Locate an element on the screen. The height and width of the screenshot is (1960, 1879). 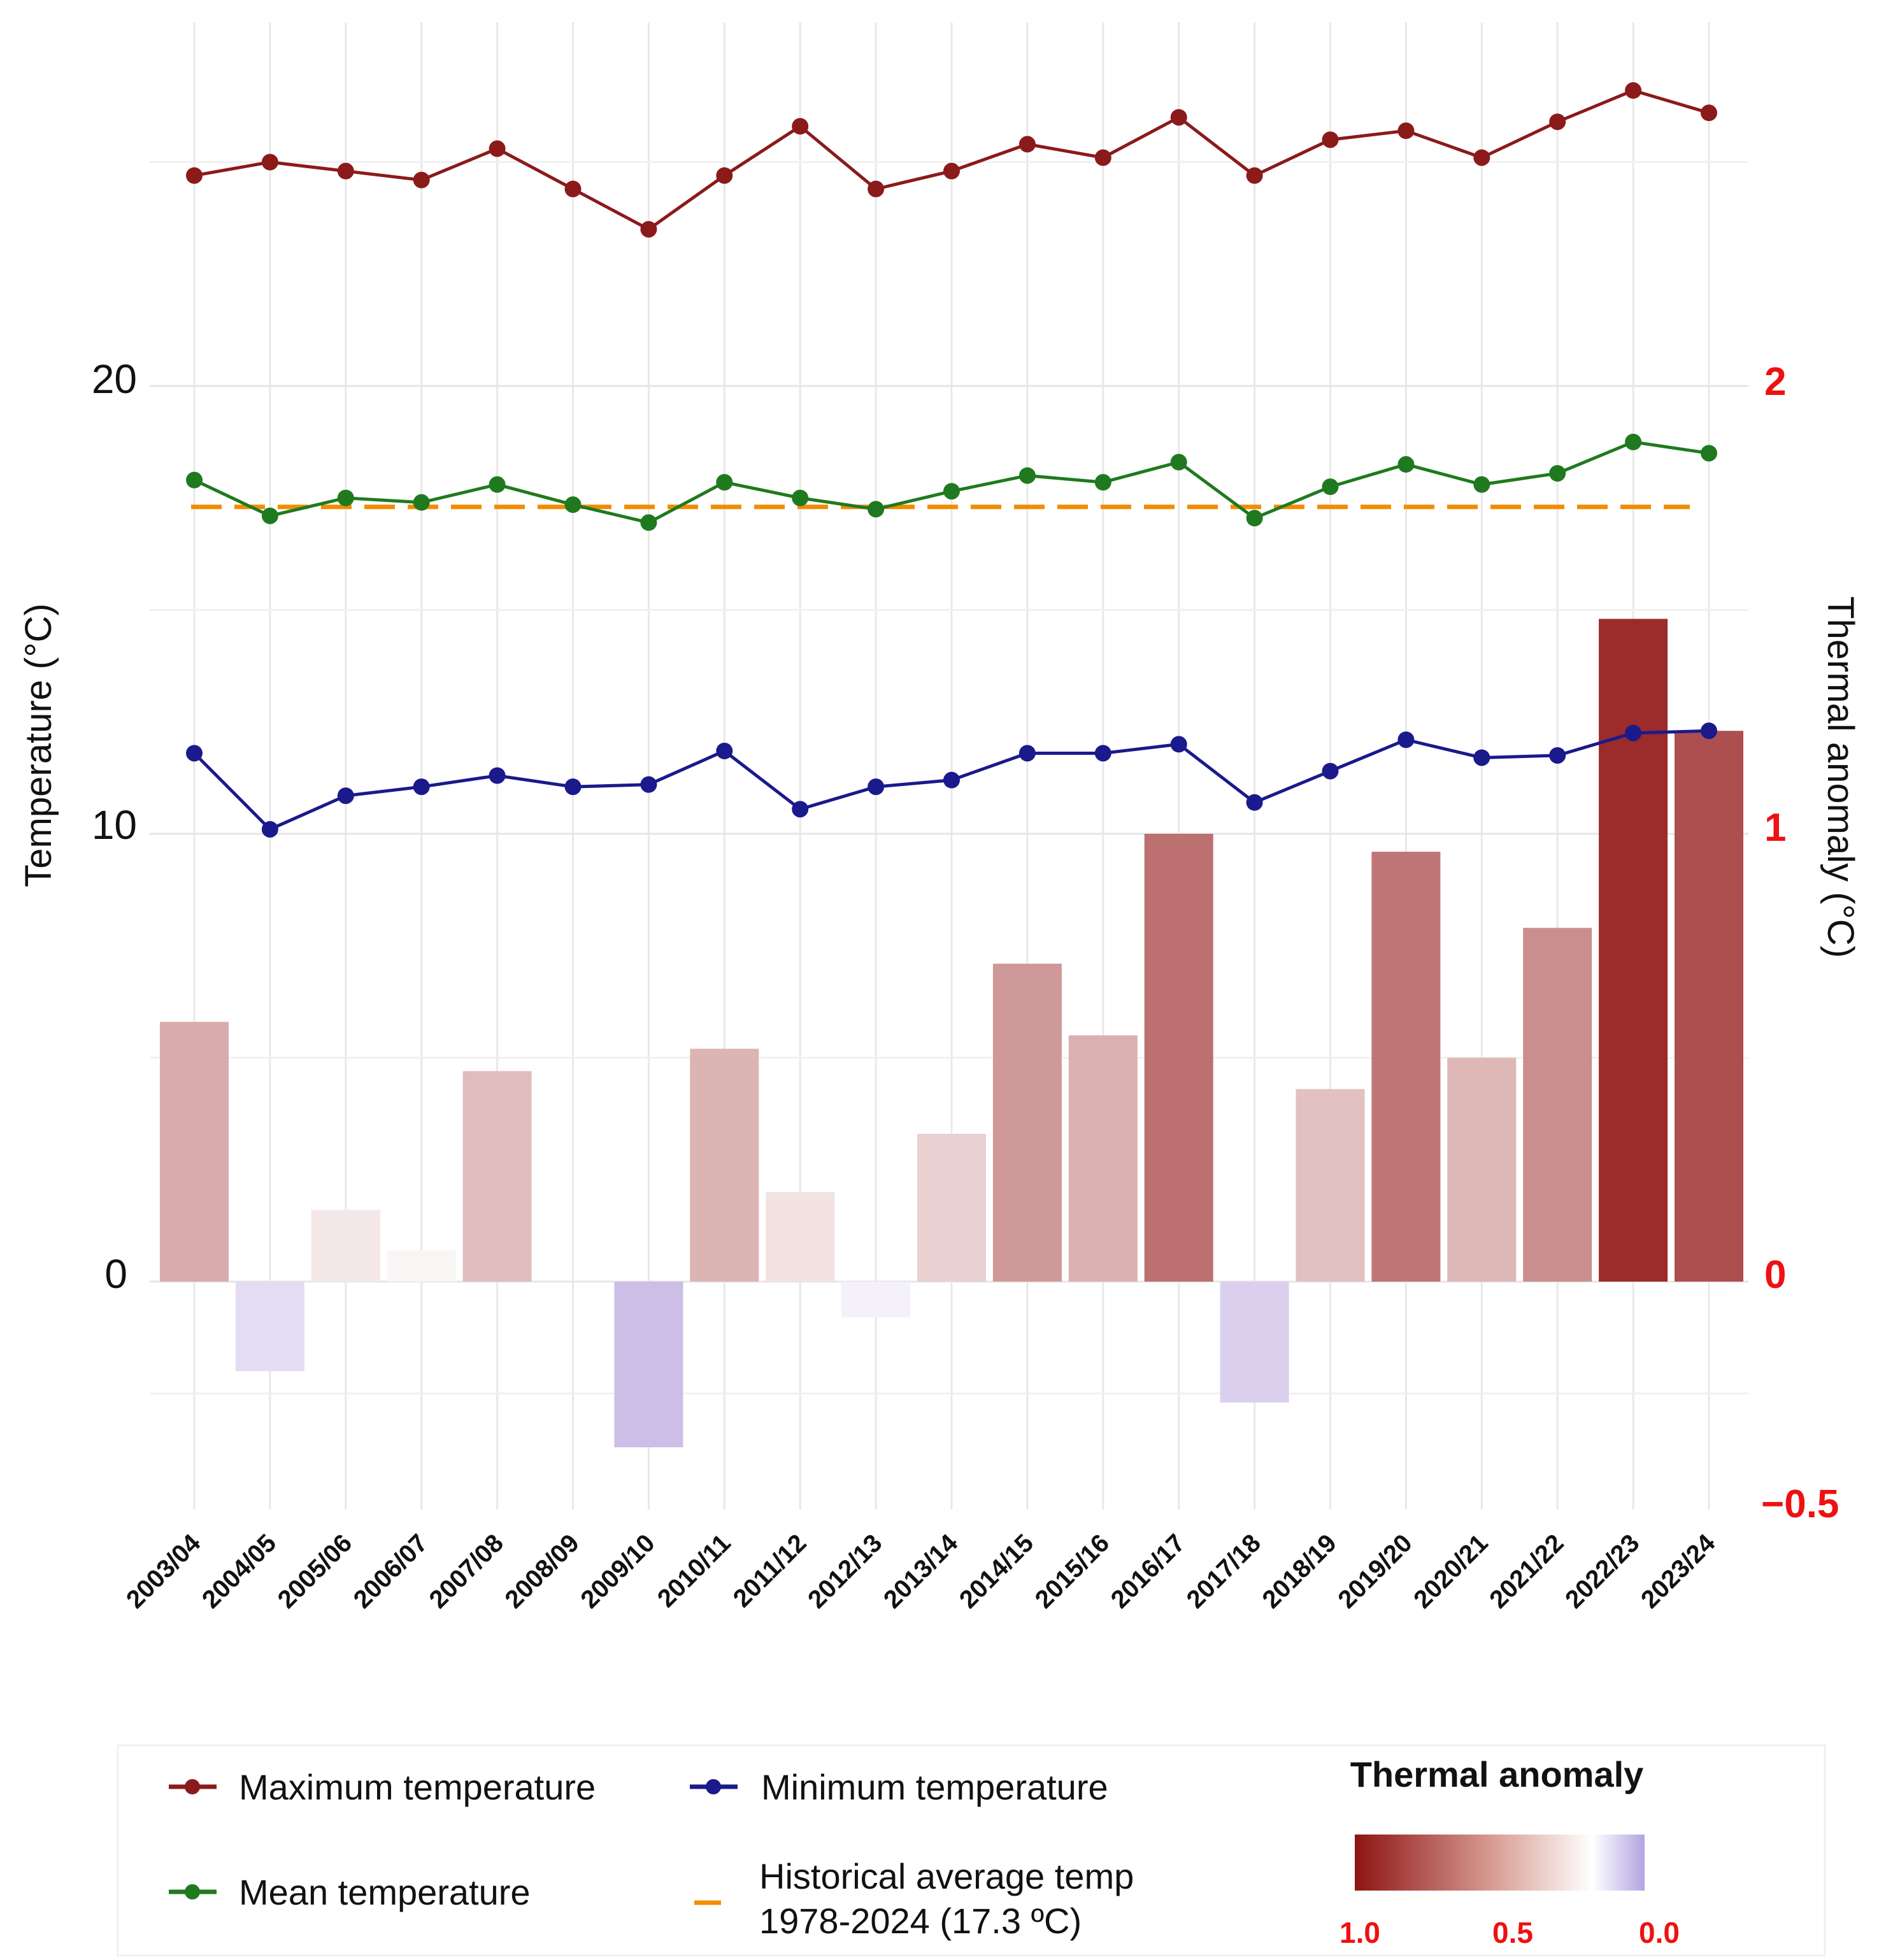
left-tick-0: 0 is located at coordinates (115, 1274).